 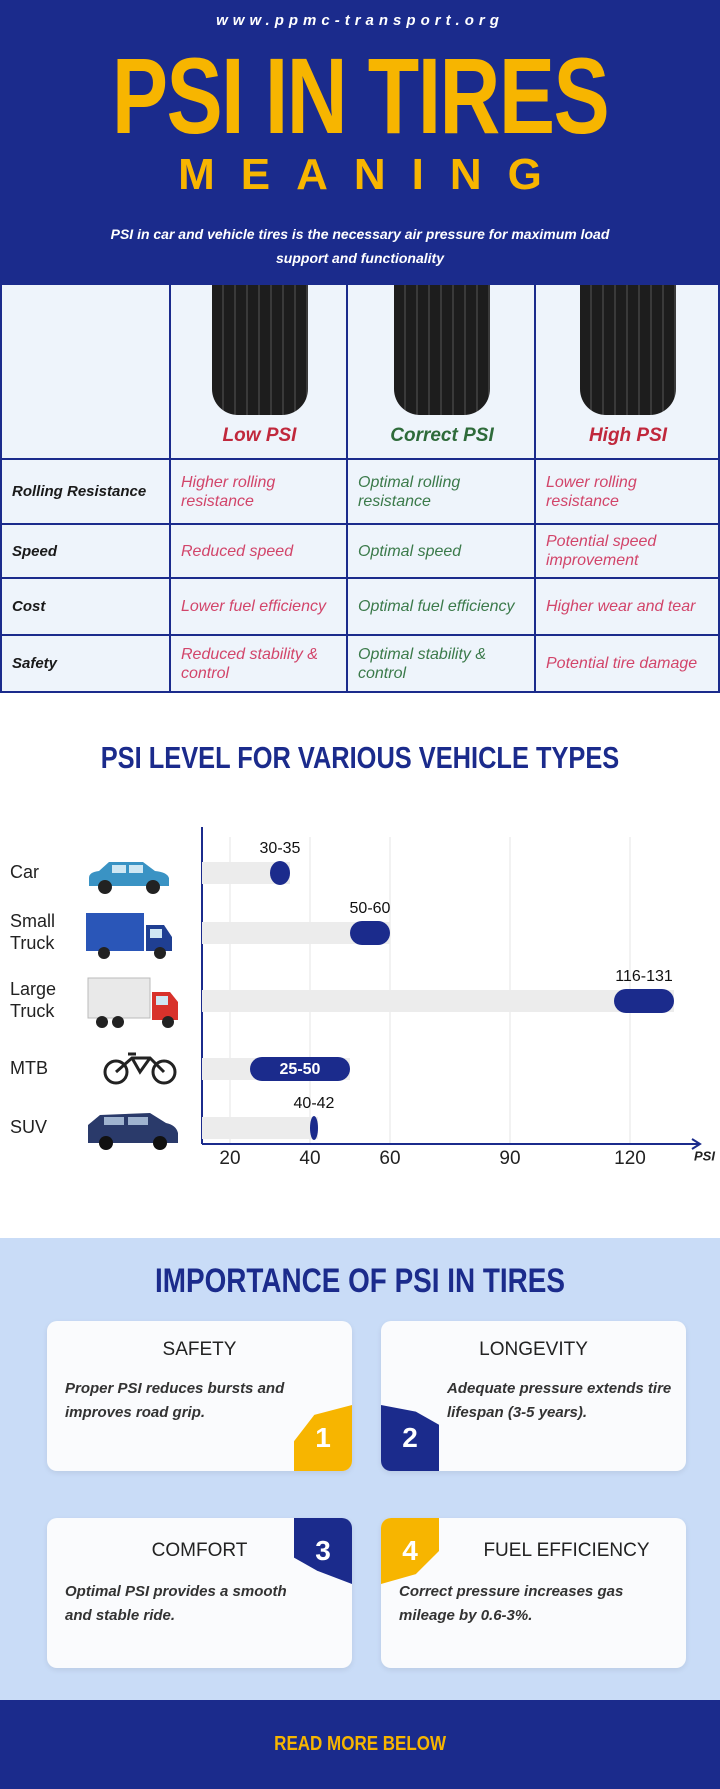 I want to click on table-cell: Potential speed improvement, so click(x=628, y=552).